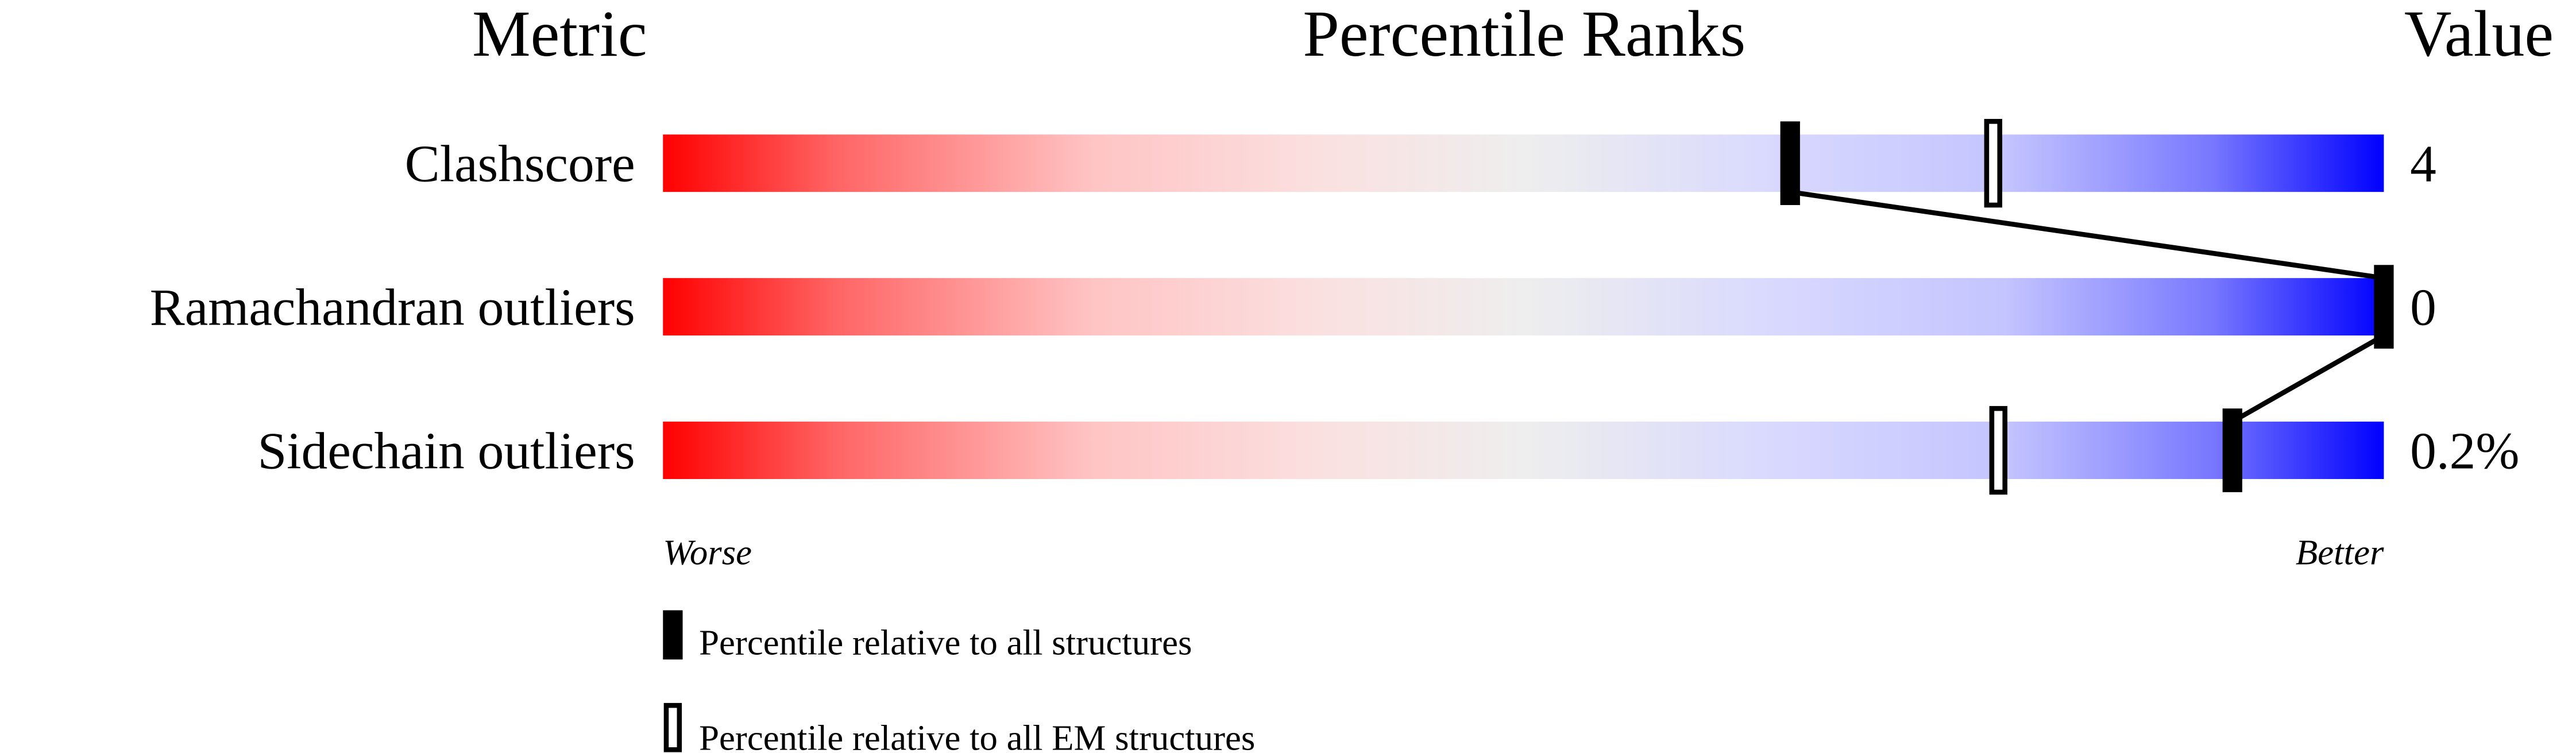  Describe the element at coordinates (673, 635) in the screenshot. I see `legend-filled-marker` at that location.